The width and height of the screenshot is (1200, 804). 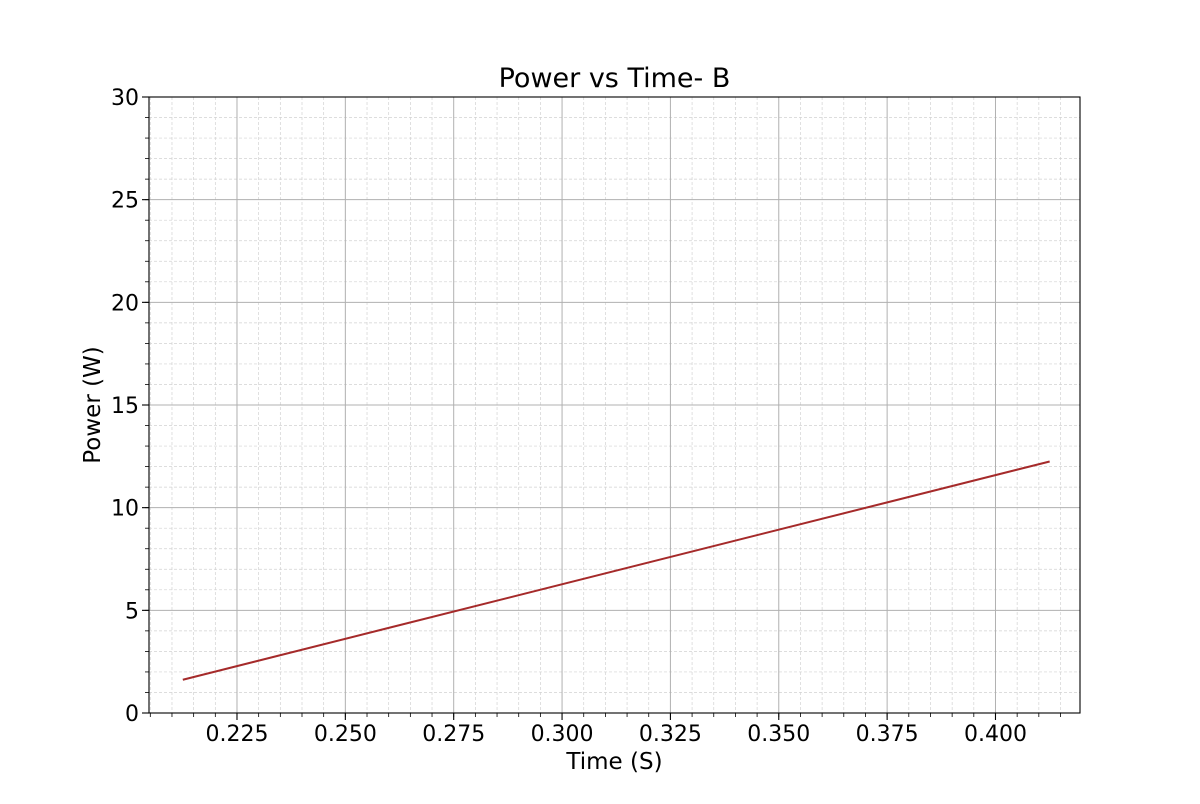 What do you see at coordinates (125, 201) in the screenshot?
I see `y-tick-label: 25` at bounding box center [125, 201].